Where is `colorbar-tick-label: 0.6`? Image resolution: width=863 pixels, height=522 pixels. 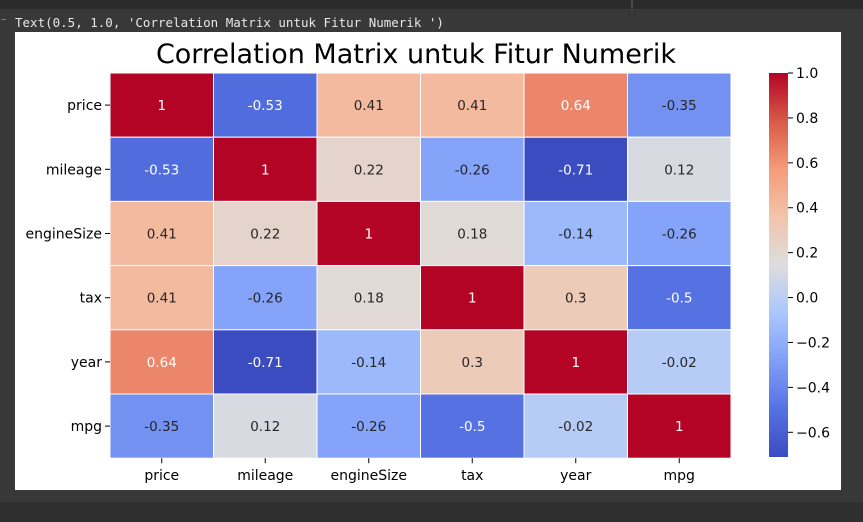 colorbar-tick-label: 0.6 is located at coordinates (807, 164).